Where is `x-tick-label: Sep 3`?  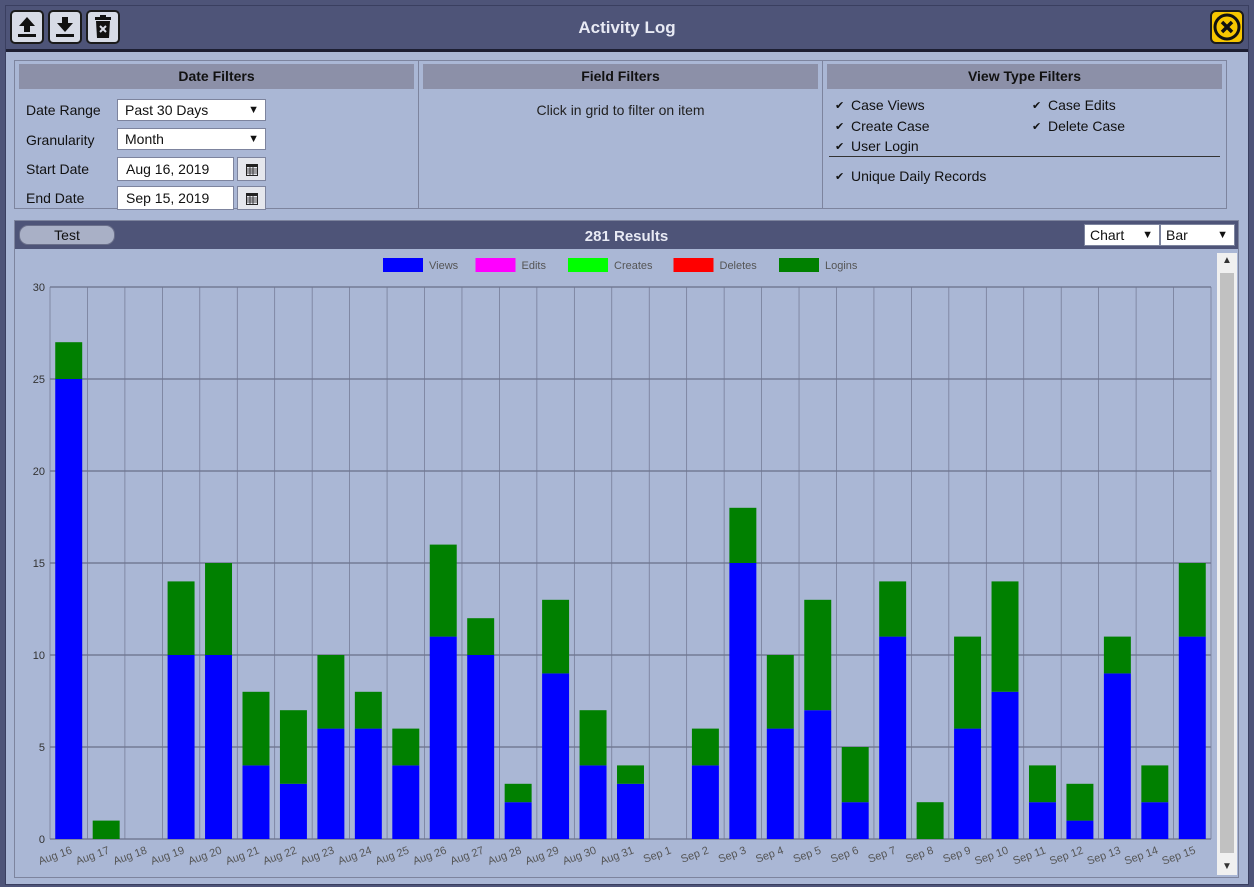 x-tick-label: Sep 3 is located at coordinates (732, 855).